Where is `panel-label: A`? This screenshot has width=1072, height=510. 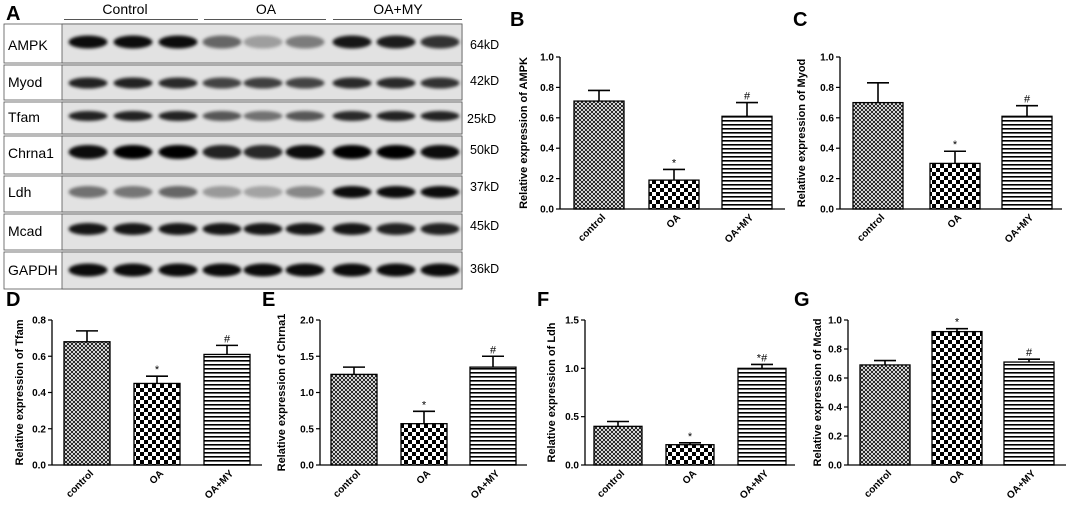 panel-label: A is located at coordinates (13, 14).